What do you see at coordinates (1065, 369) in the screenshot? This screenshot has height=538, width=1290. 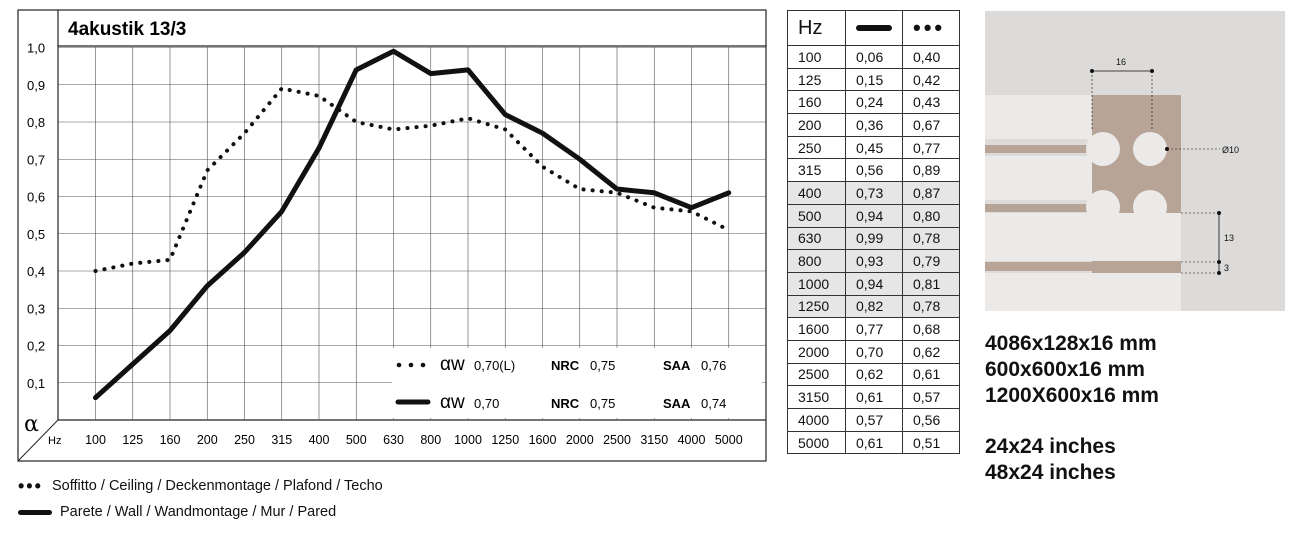 I see `dimension-line: 600x600x16 mm` at bounding box center [1065, 369].